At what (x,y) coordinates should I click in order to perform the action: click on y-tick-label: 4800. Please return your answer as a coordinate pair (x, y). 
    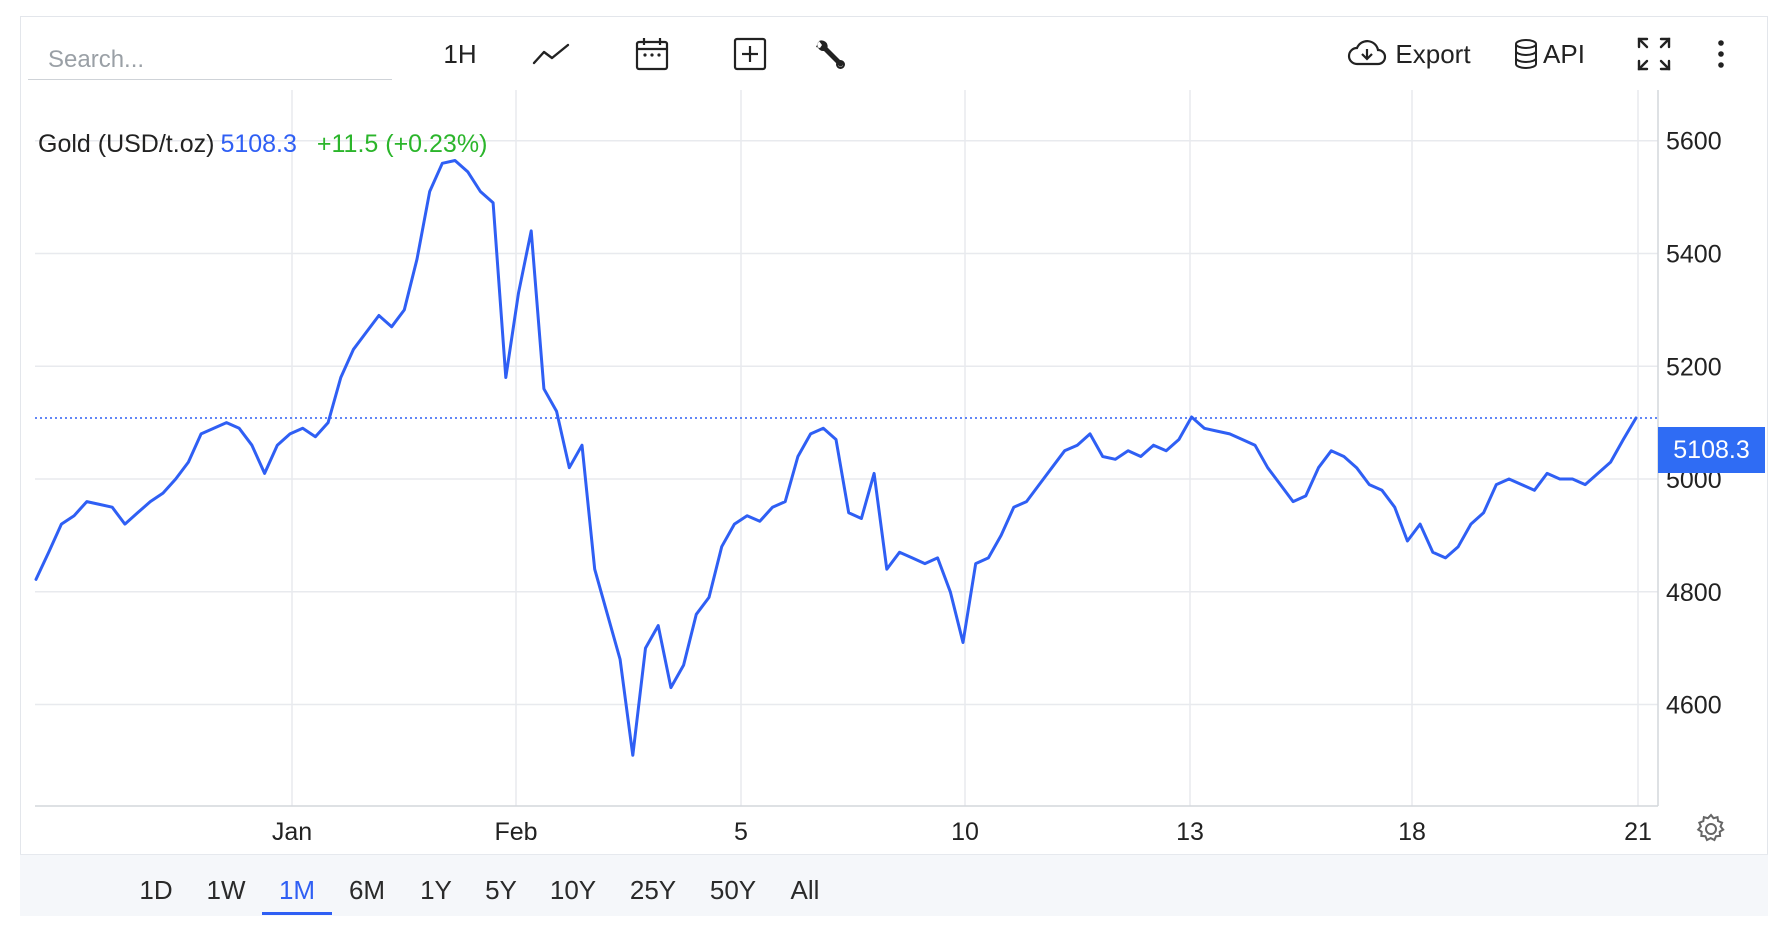
    Looking at the image, I should click on (1694, 593).